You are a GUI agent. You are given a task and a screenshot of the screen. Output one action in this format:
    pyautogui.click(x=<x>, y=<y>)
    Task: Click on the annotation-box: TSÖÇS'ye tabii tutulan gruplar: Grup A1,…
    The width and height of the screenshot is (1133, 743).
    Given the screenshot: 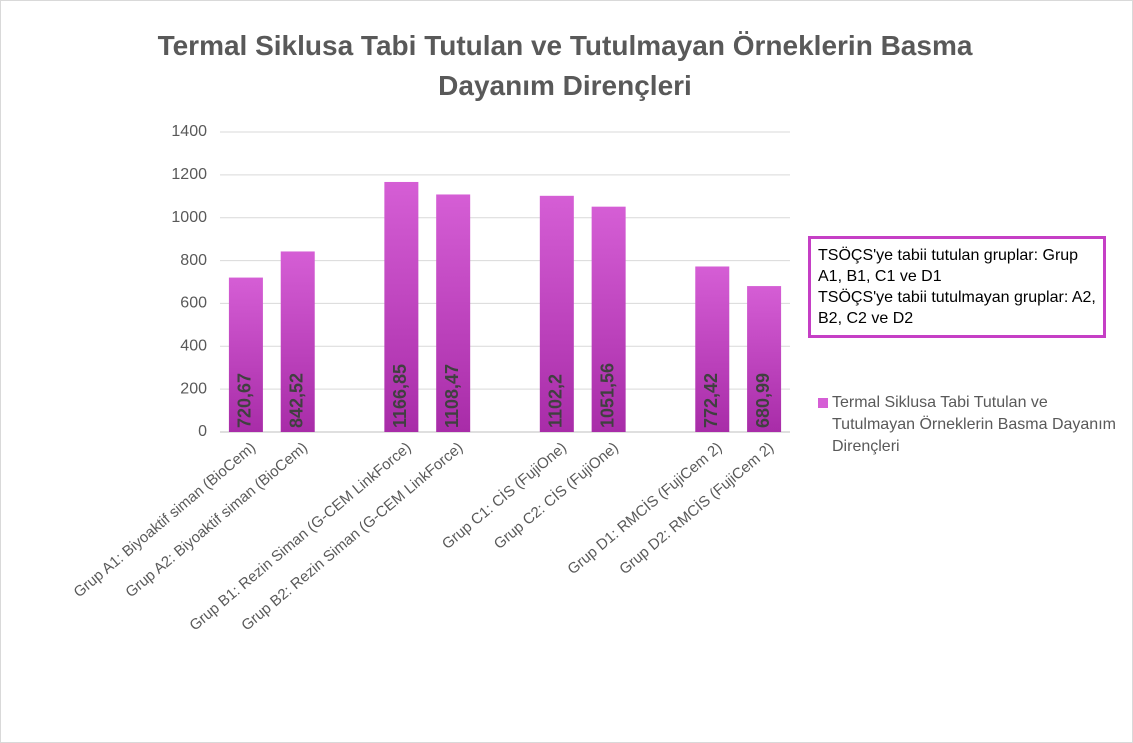 What is the action you would take?
    pyautogui.click(x=957, y=287)
    